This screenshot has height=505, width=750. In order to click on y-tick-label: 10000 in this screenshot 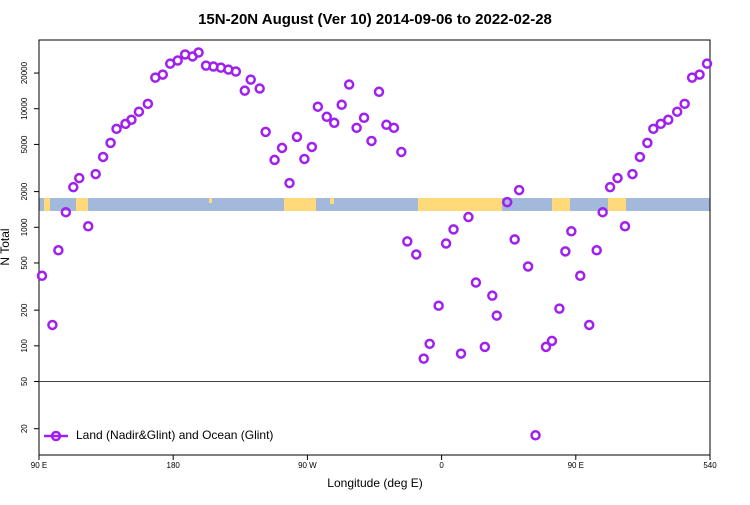, I will do `click(24, 108)`.